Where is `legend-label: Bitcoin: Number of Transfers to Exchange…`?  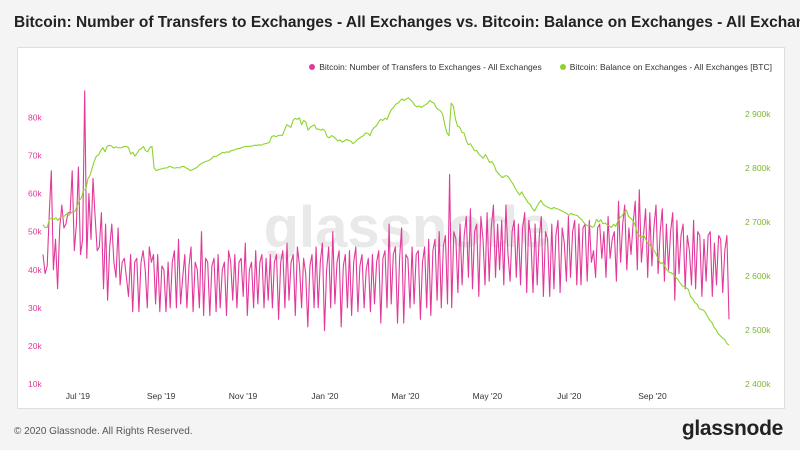 legend-label: Bitcoin: Number of Transfers to Exchange… is located at coordinates (430, 67).